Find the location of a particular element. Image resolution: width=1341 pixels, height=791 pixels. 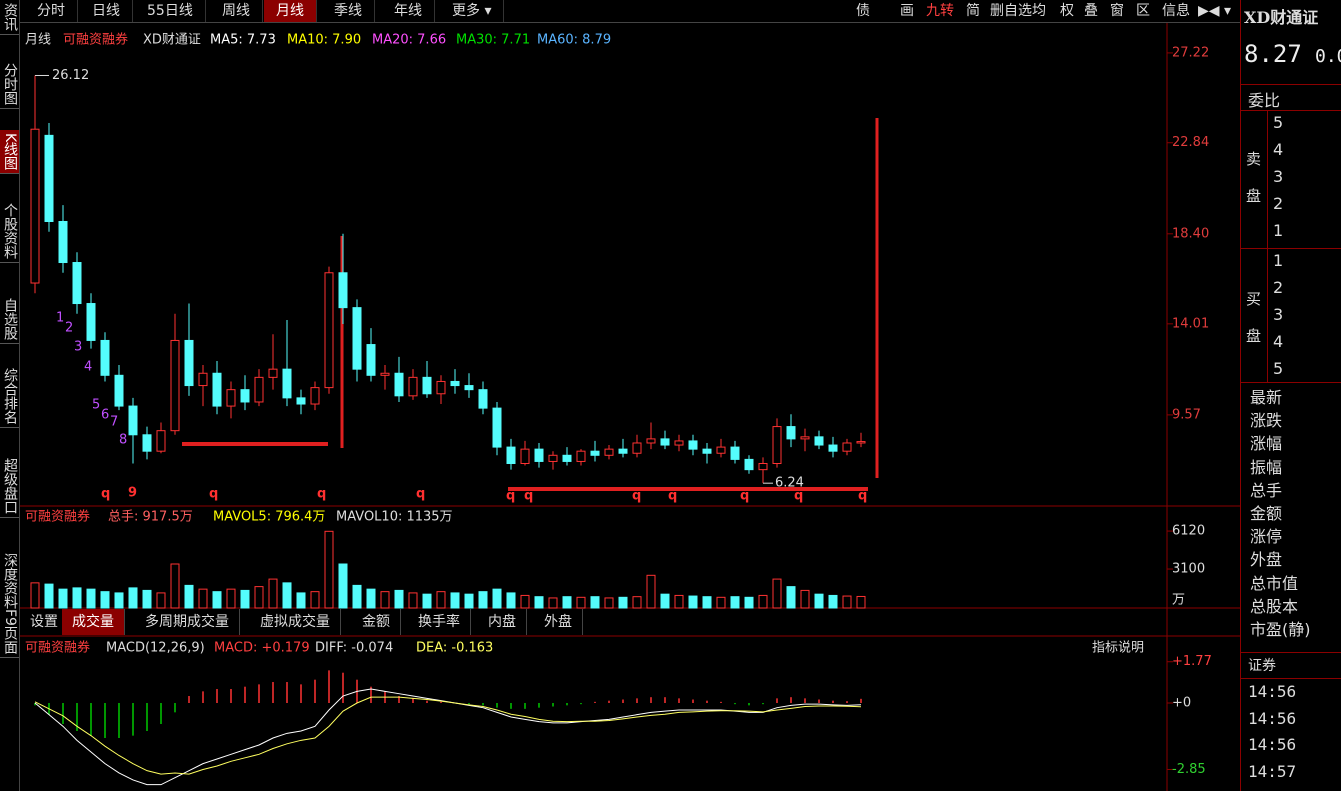

tool-button: 窗 is located at coordinates (1117, 11).